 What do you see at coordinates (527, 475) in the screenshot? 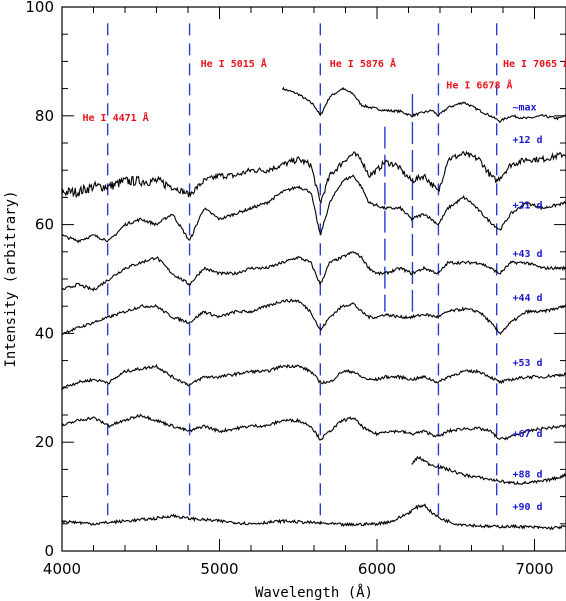
I see `series-label: +88 d` at bounding box center [527, 475].